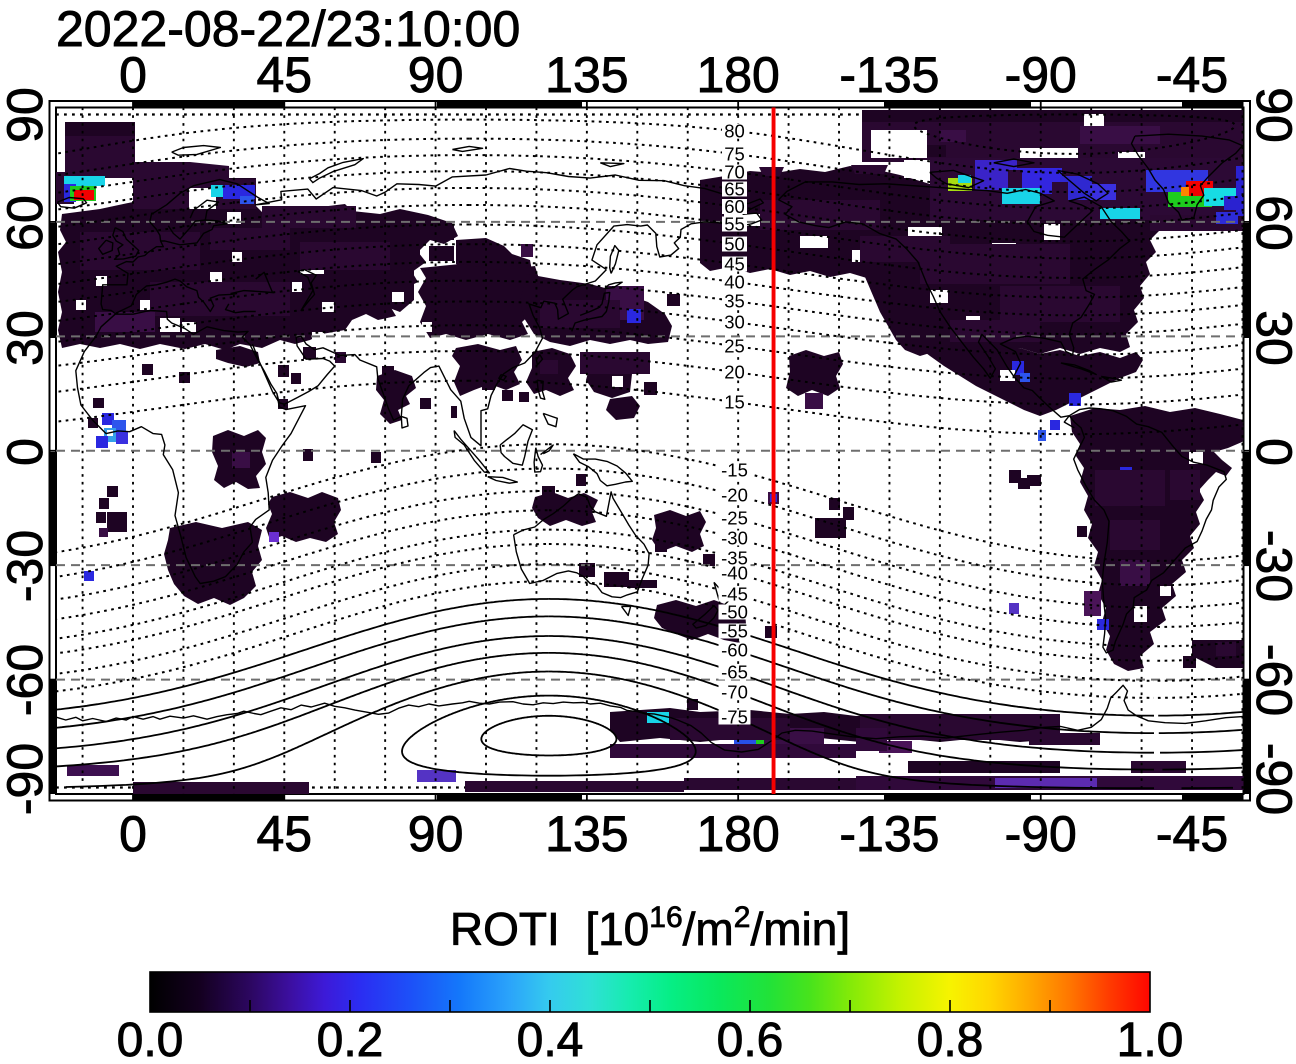  Describe the element at coordinates (734, 189) in the screenshot. I see `svg-text: 65` at that location.